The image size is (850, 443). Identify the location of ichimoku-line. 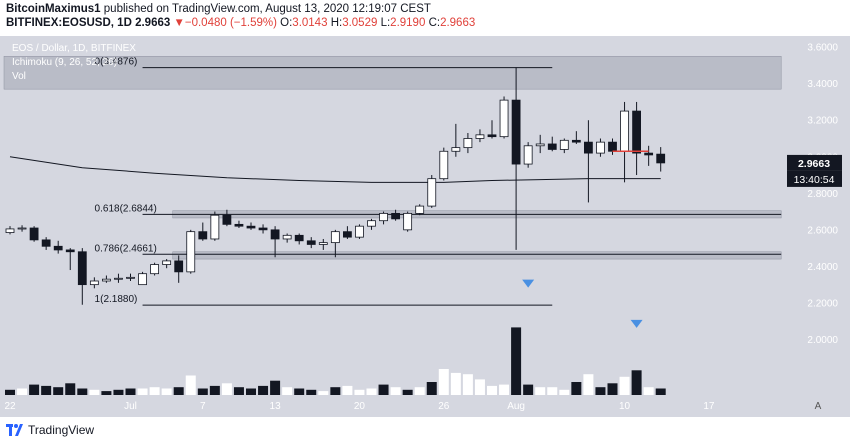
(335, 169).